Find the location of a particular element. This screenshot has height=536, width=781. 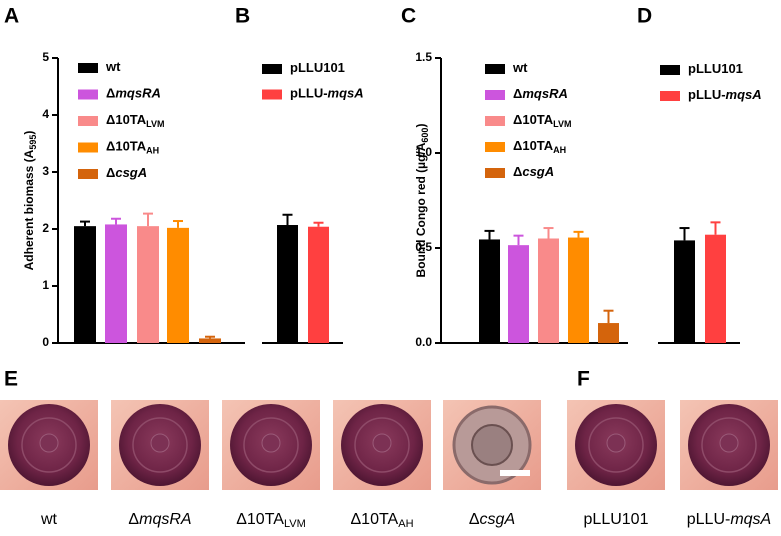

photo-caption: ΔmqsRA is located at coordinates (159, 519).